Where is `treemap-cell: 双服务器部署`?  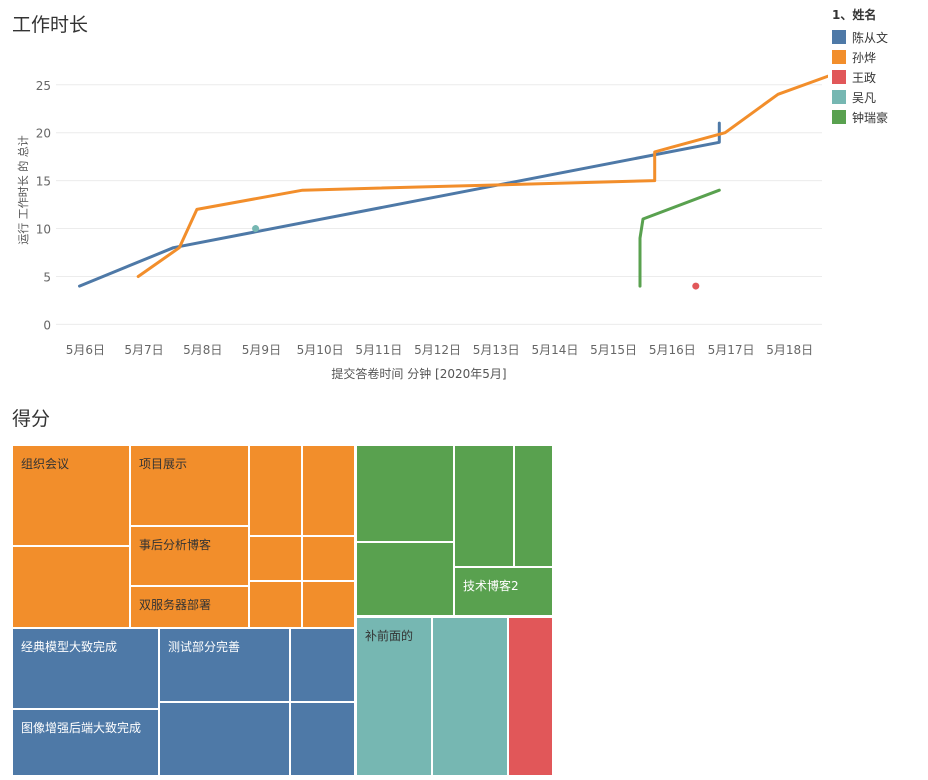
treemap-cell: 双服务器部署 is located at coordinates (189, 607).